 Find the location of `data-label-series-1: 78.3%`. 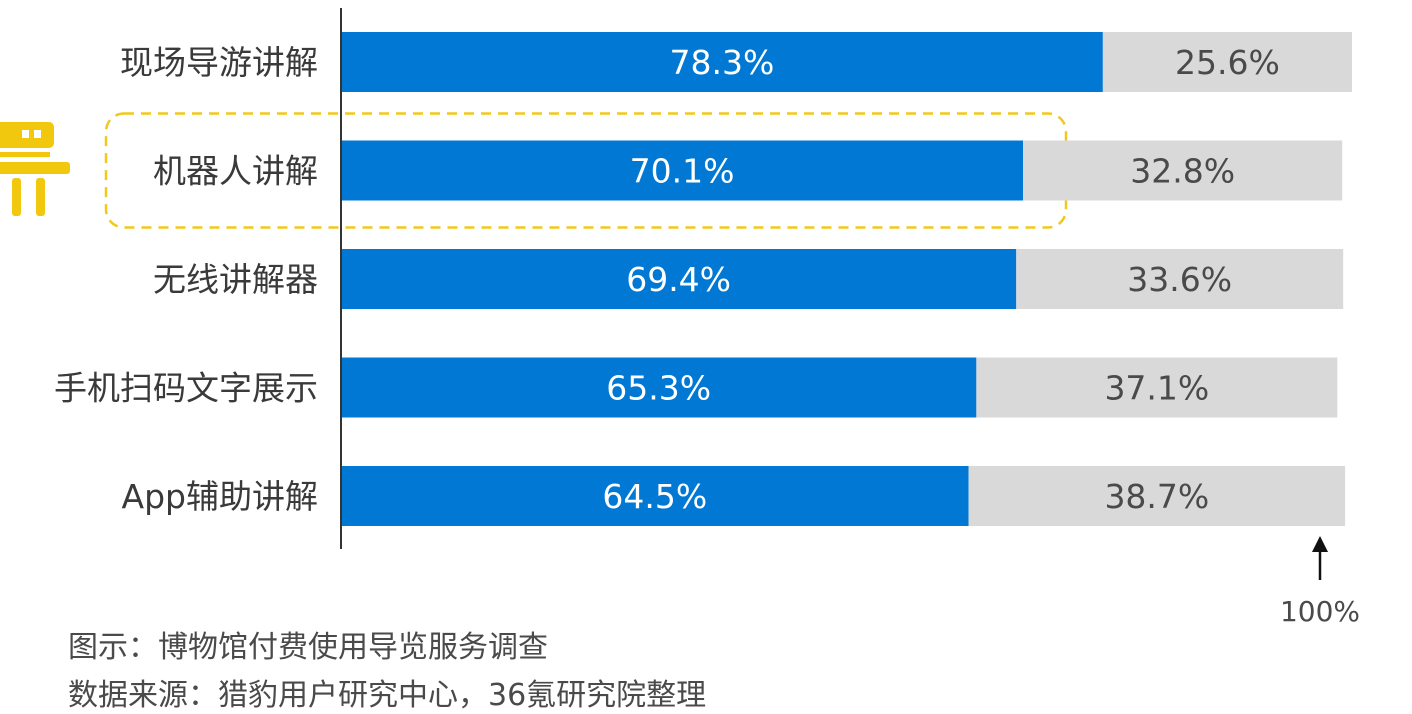

data-label-series-1: 78.3% is located at coordinates (722, 62).